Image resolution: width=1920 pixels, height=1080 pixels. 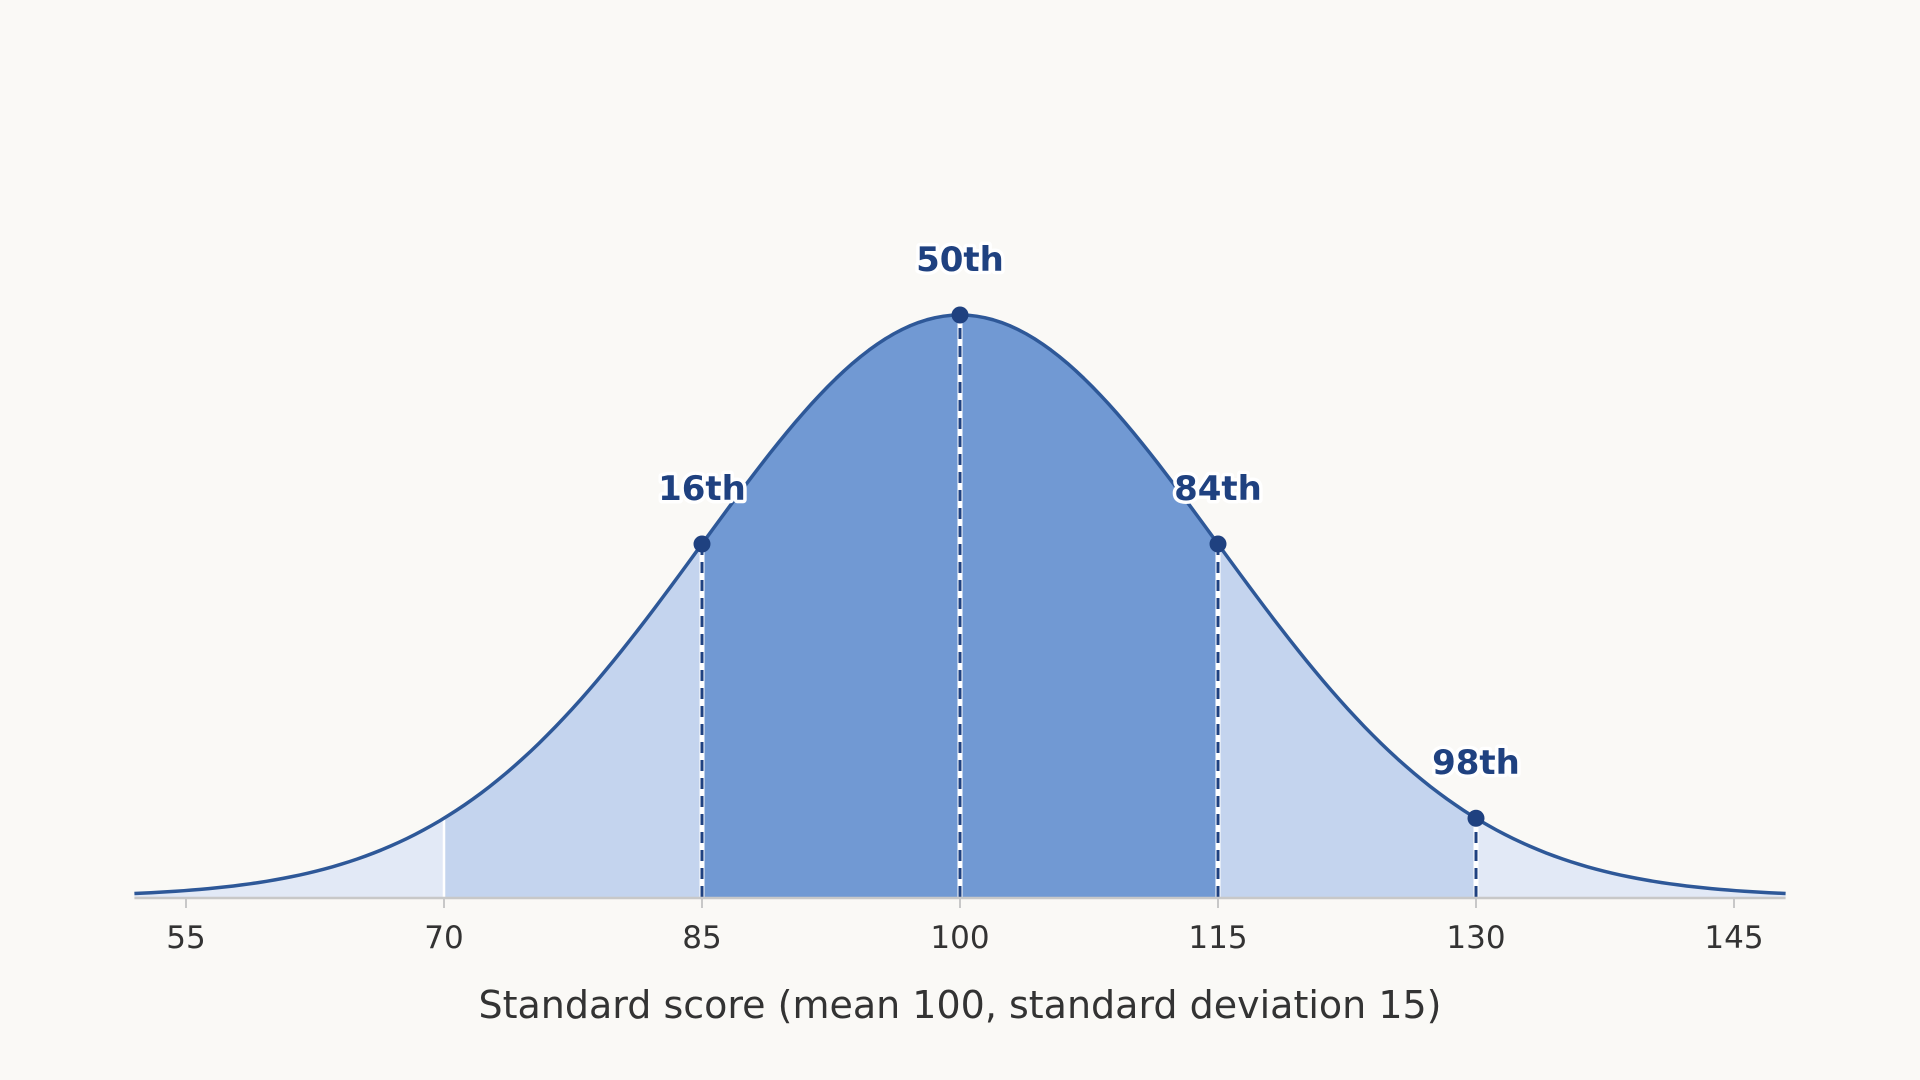 I want to click on x-tick-label: 70, so click(x=443, y=938).